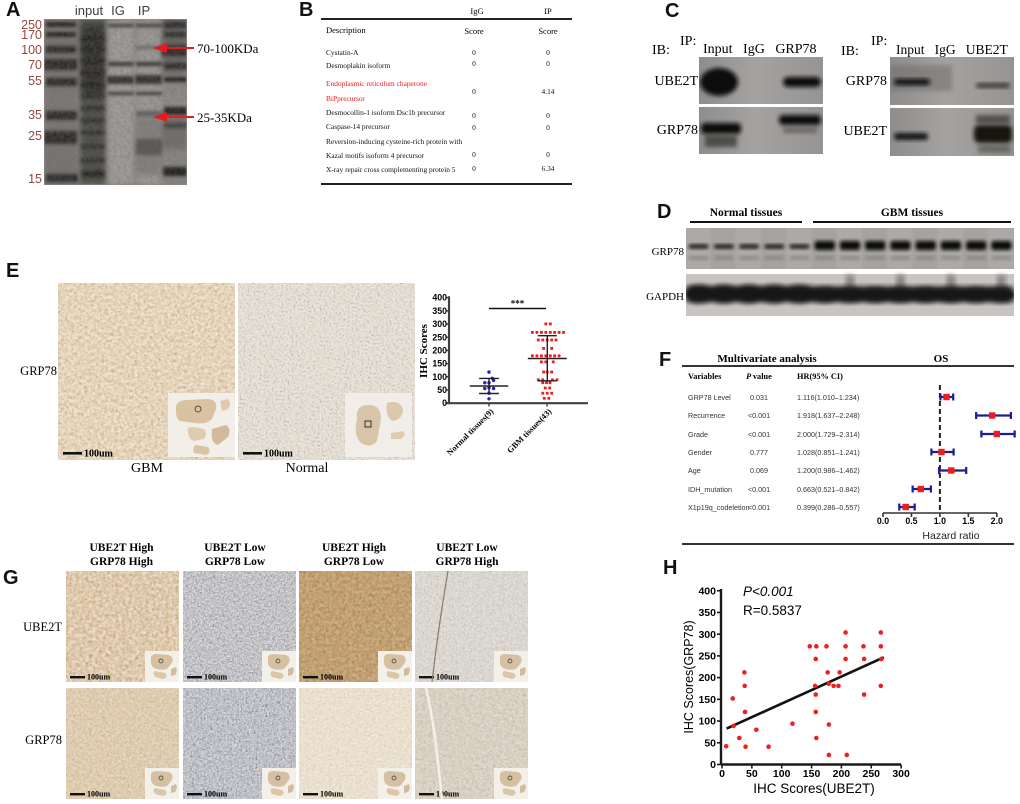  Describe the element at coordinates (911, 521) in the screenshot. I see `svg-text: 0.5` at that location.